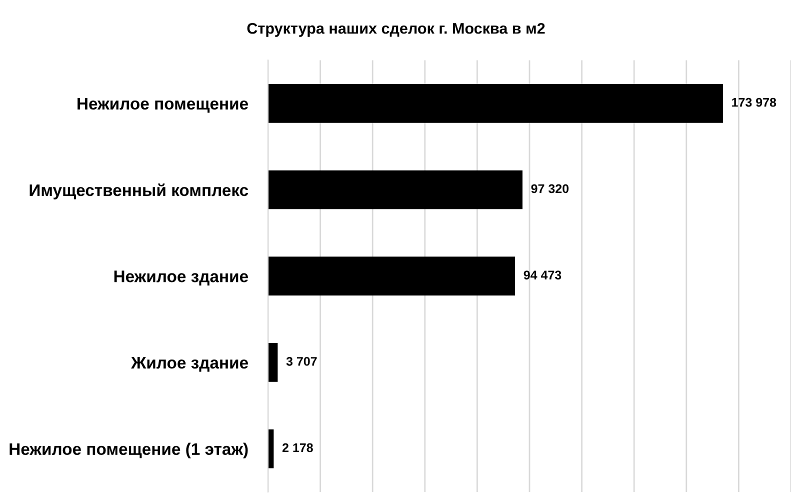  I want to click on y-tick-label: Нежилое помещение (1 этаж), so click(129, 450).